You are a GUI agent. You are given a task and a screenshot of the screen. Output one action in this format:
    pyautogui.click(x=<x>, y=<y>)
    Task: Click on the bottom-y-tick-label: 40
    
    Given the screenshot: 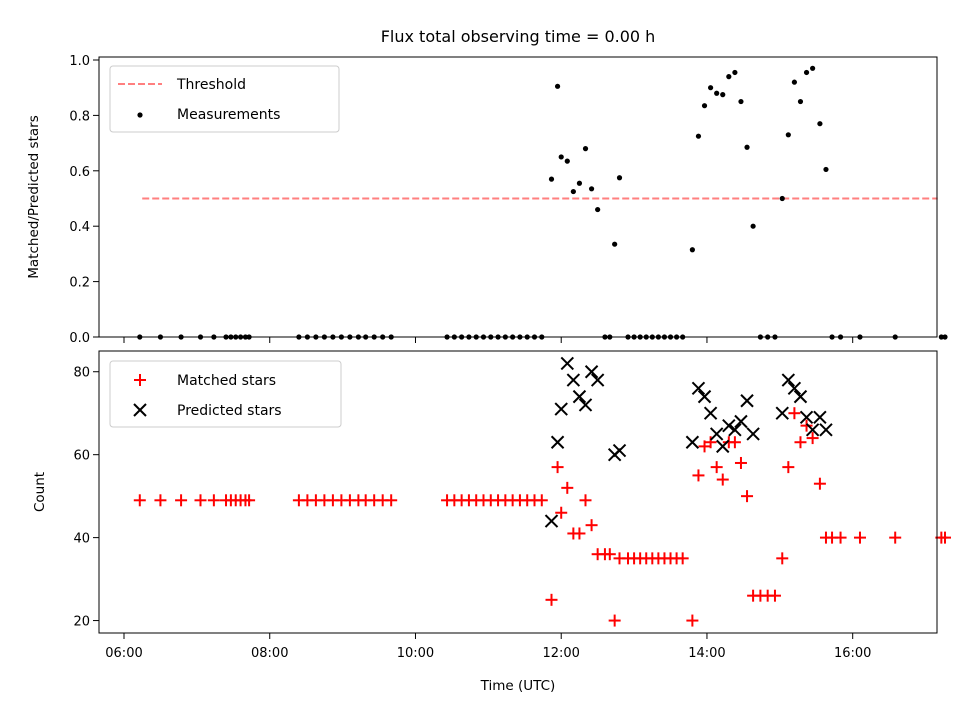 What is the action you would take?
    pyautogui.click(x=81, y=539)
    